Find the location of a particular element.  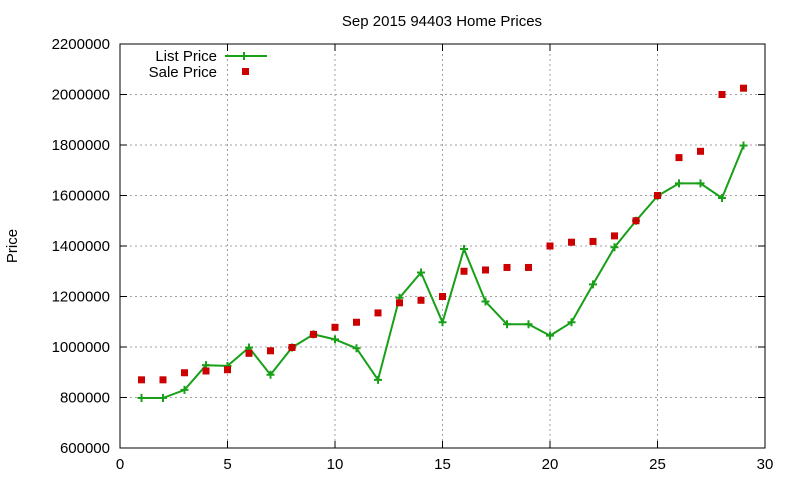

y-tick-label: 600000 is located at coordinates (85, 448).